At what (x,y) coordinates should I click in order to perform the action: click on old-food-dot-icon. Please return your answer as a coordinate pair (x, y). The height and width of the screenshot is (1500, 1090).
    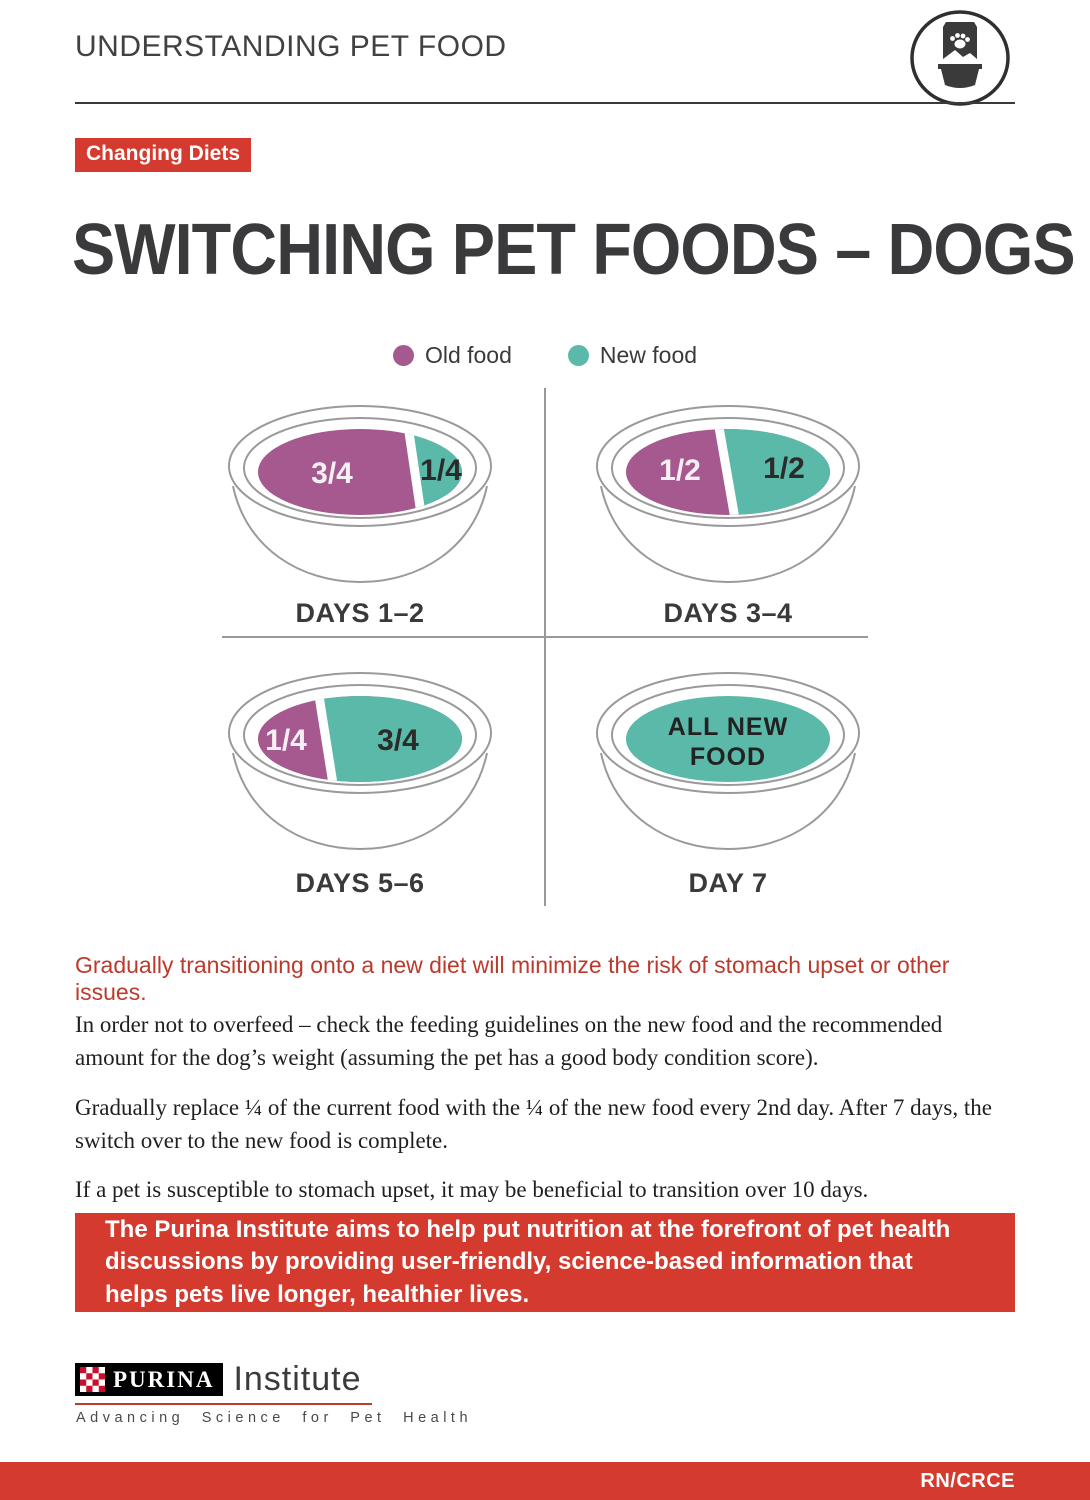
    Looking at the image, I should click on (403, 355).